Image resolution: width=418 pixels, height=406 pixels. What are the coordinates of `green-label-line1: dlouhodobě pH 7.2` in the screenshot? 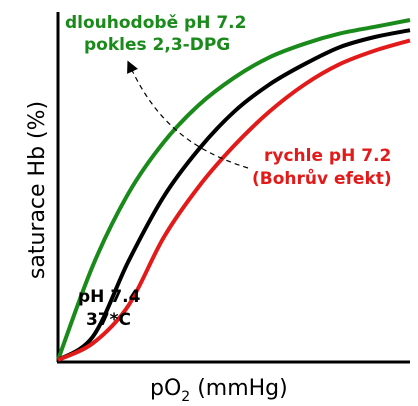 It's located at (155, 23).